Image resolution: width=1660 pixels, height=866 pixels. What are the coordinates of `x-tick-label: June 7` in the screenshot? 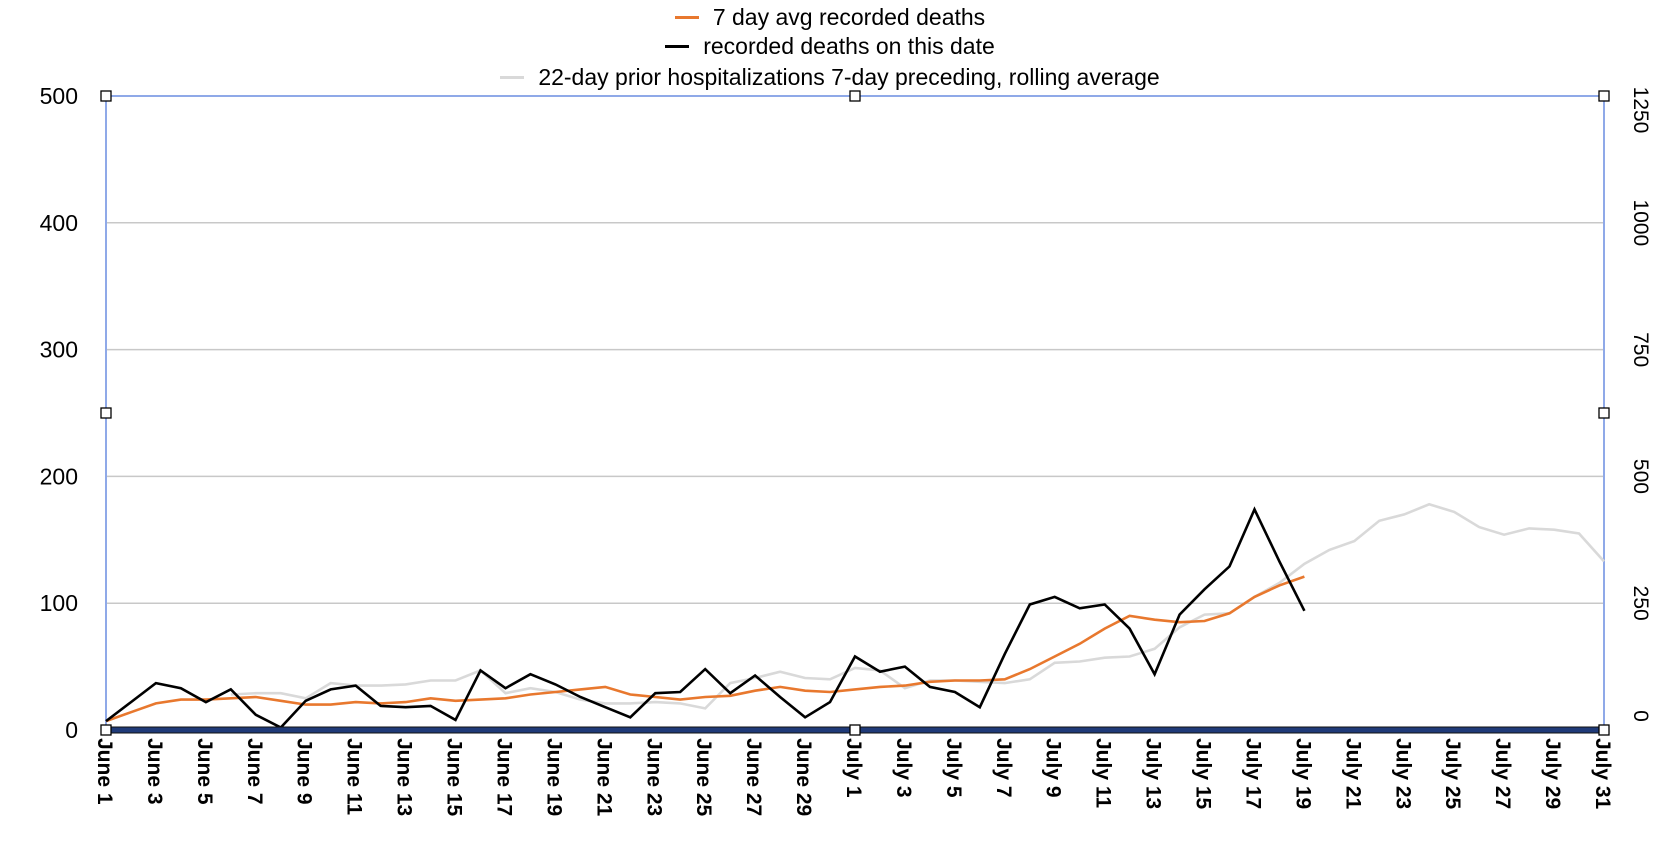 It's located at (254, 771).